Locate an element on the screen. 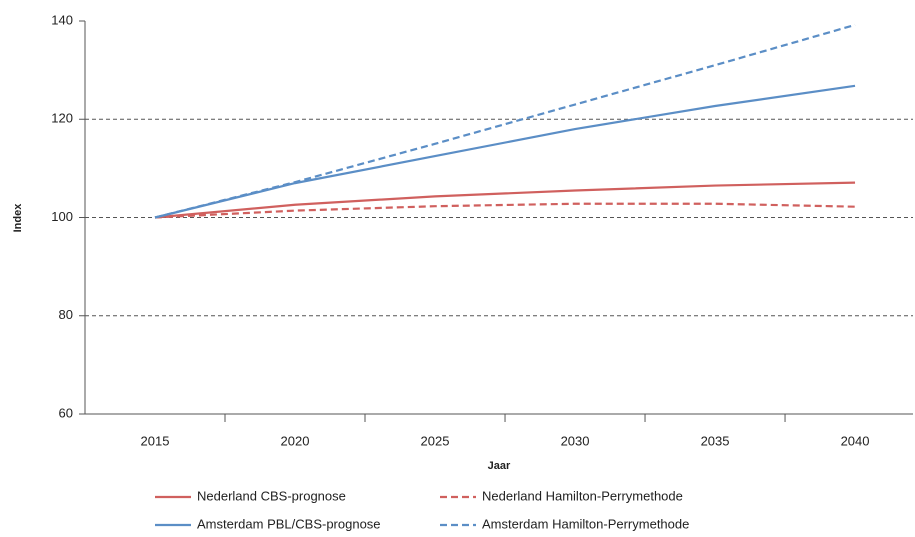 This screenshot has height=537, width=915. x-tick-label: 2015 is located at coordinates (155, 440).